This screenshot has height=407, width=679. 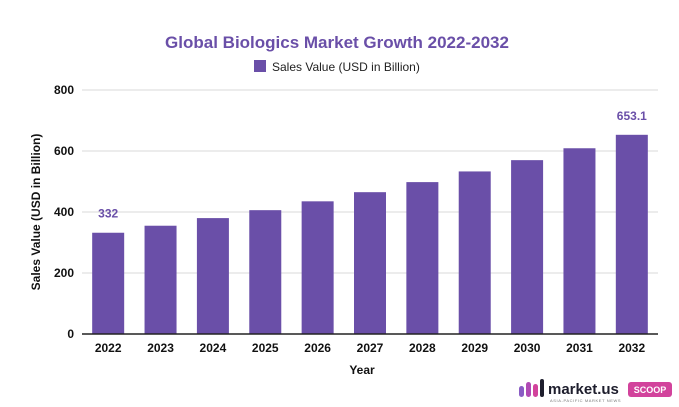 What do you see at coordinates (346, 67) in the screenshot?
I see `legend-label: Sales Value (USD in Billion)` at bounding box center [346, 67].